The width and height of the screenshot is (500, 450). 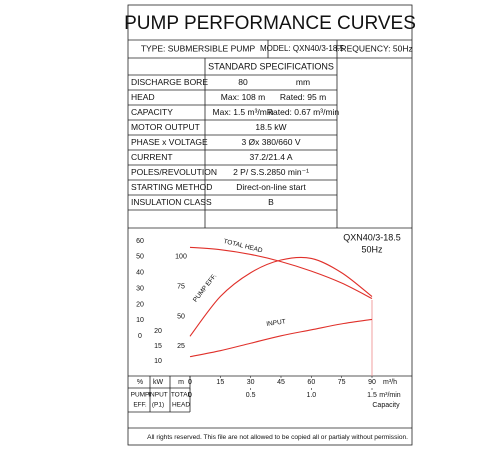 What do you see at coordinates (143, 97) in the screenshot?
I see `spec-label: HEAD` at bounding box center [143, 97].